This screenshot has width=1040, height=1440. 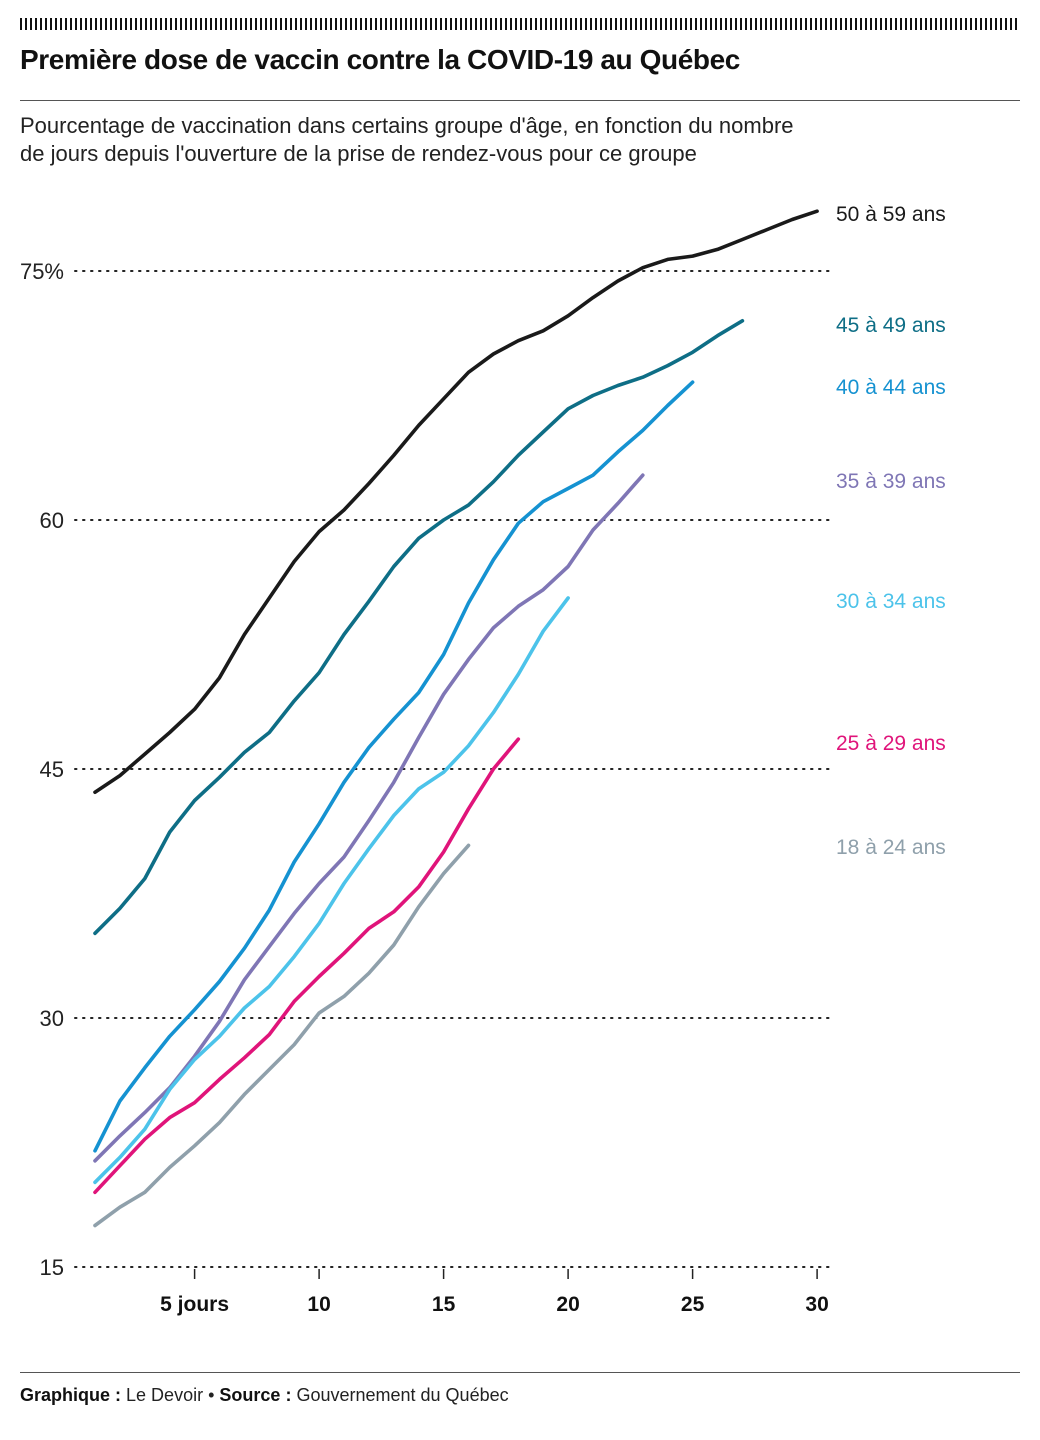 I want to click on source-value: Gouvernement du Québec, so click(x=402, y=1395).